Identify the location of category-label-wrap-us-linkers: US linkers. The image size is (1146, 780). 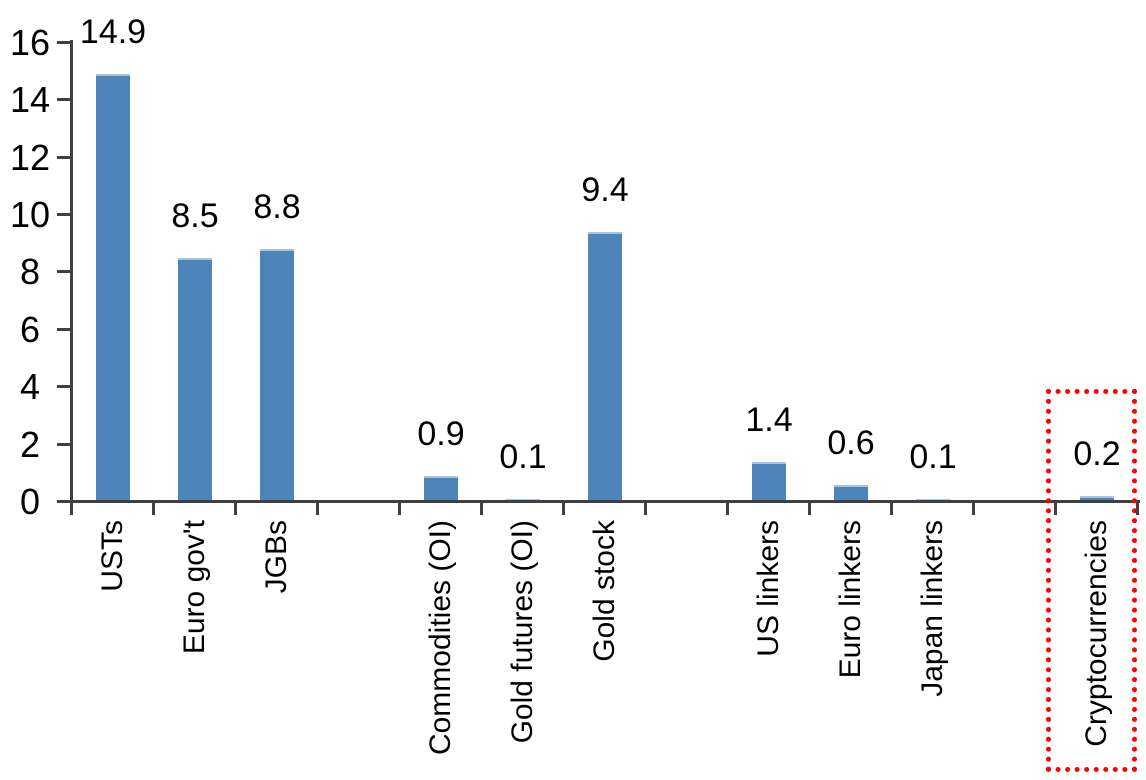
(769, 648).